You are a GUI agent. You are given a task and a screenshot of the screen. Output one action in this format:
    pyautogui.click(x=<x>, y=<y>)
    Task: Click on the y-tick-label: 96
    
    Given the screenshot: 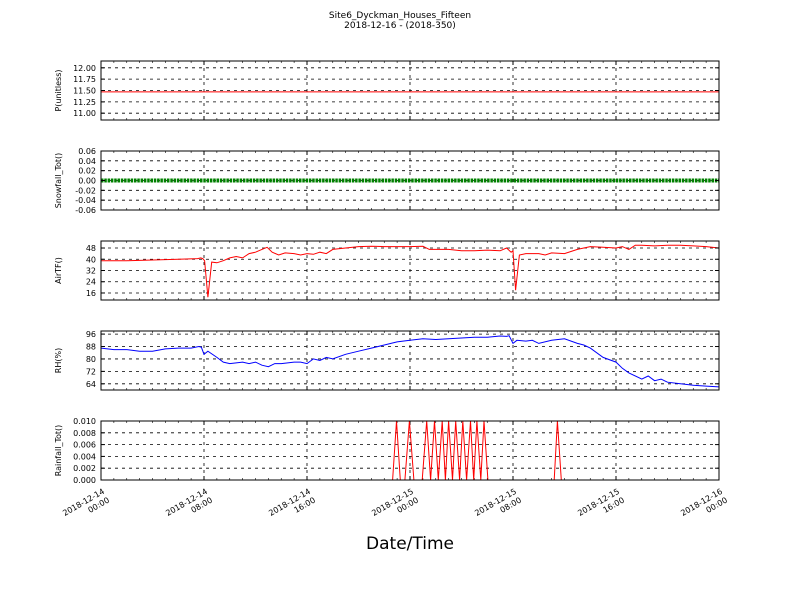 What is the action you would take?
    pyautogui.click(x=91, y=334)
    